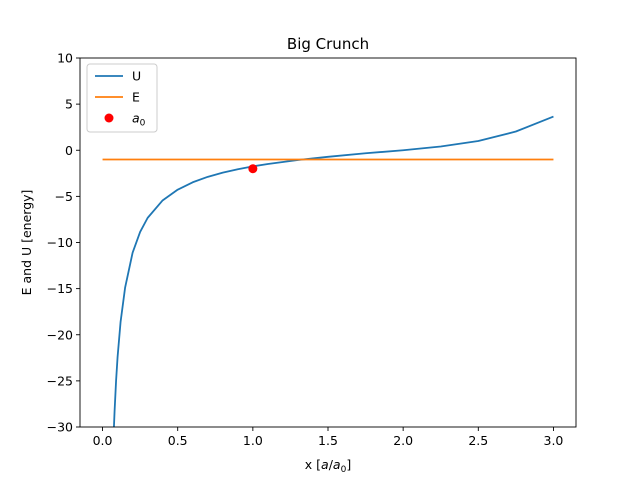 The height and width of the screenshot is (480, 640). Describe the element at coordinates (253, 169) in the screenshot. I see `series-point-a0` at that location.